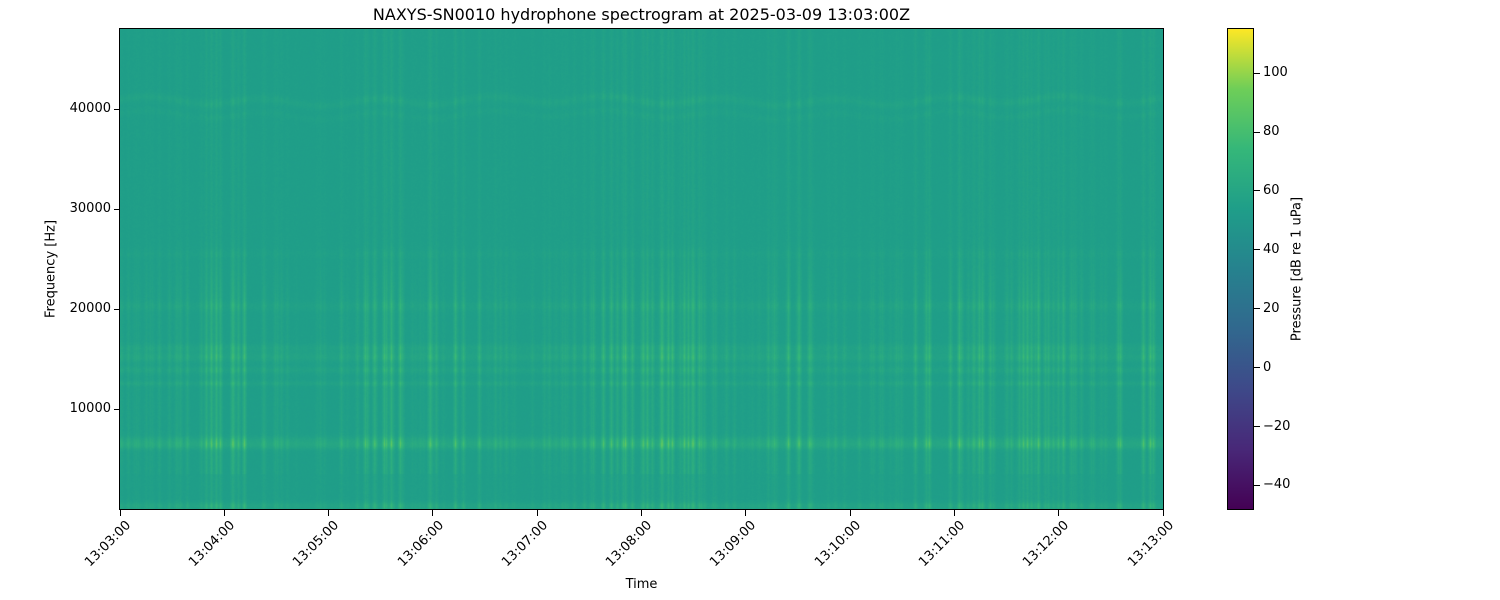 Image resolution: width=1500 pixels, height=600 pixels. Describe the element at coordinates (420, 544) in the screenshot. I see `x-tick-label: 13:06:00` at that location.